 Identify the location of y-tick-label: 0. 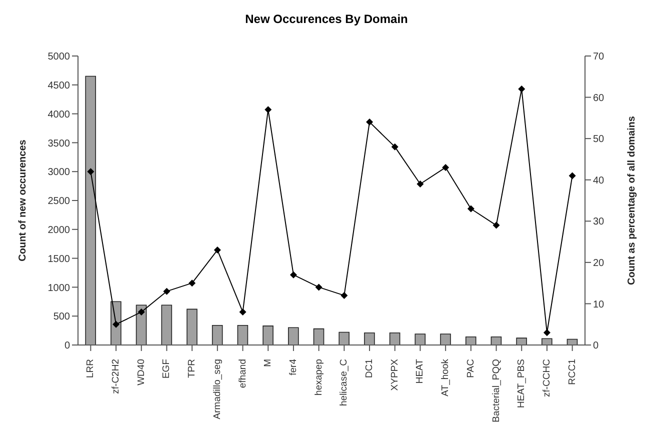
(67, 346).